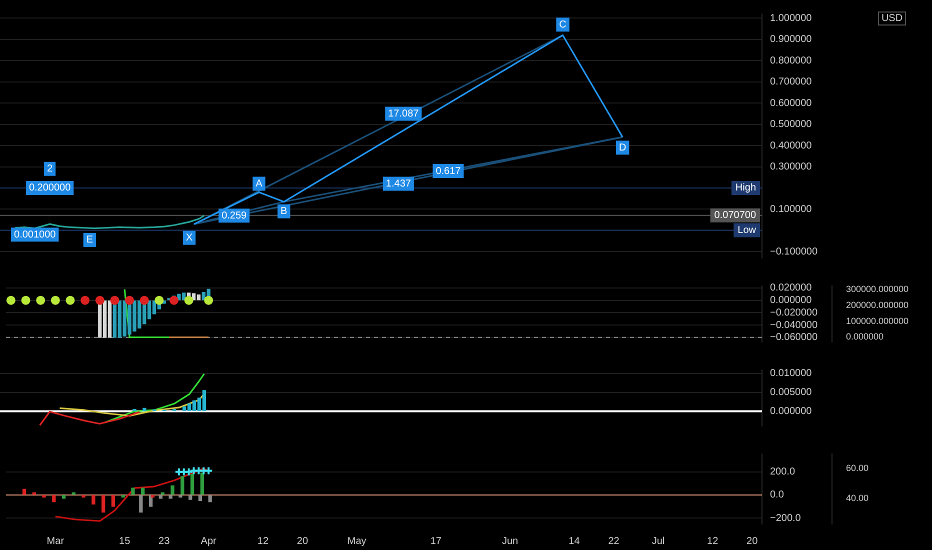 Image resolution: width=932 pixels, height=550 pixels. What do you see at coordinates (791, 374) in the screenshot?
I see `y-tick-label: 0.010000` at bounding box center [791, 374].